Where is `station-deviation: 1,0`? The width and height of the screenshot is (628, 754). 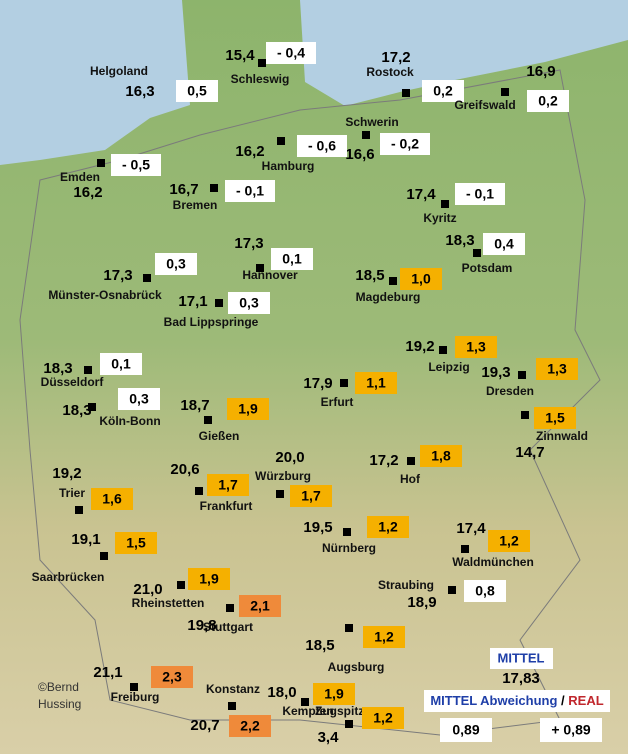 station-deviation: 1,0 is located at coordinates (421, 279).